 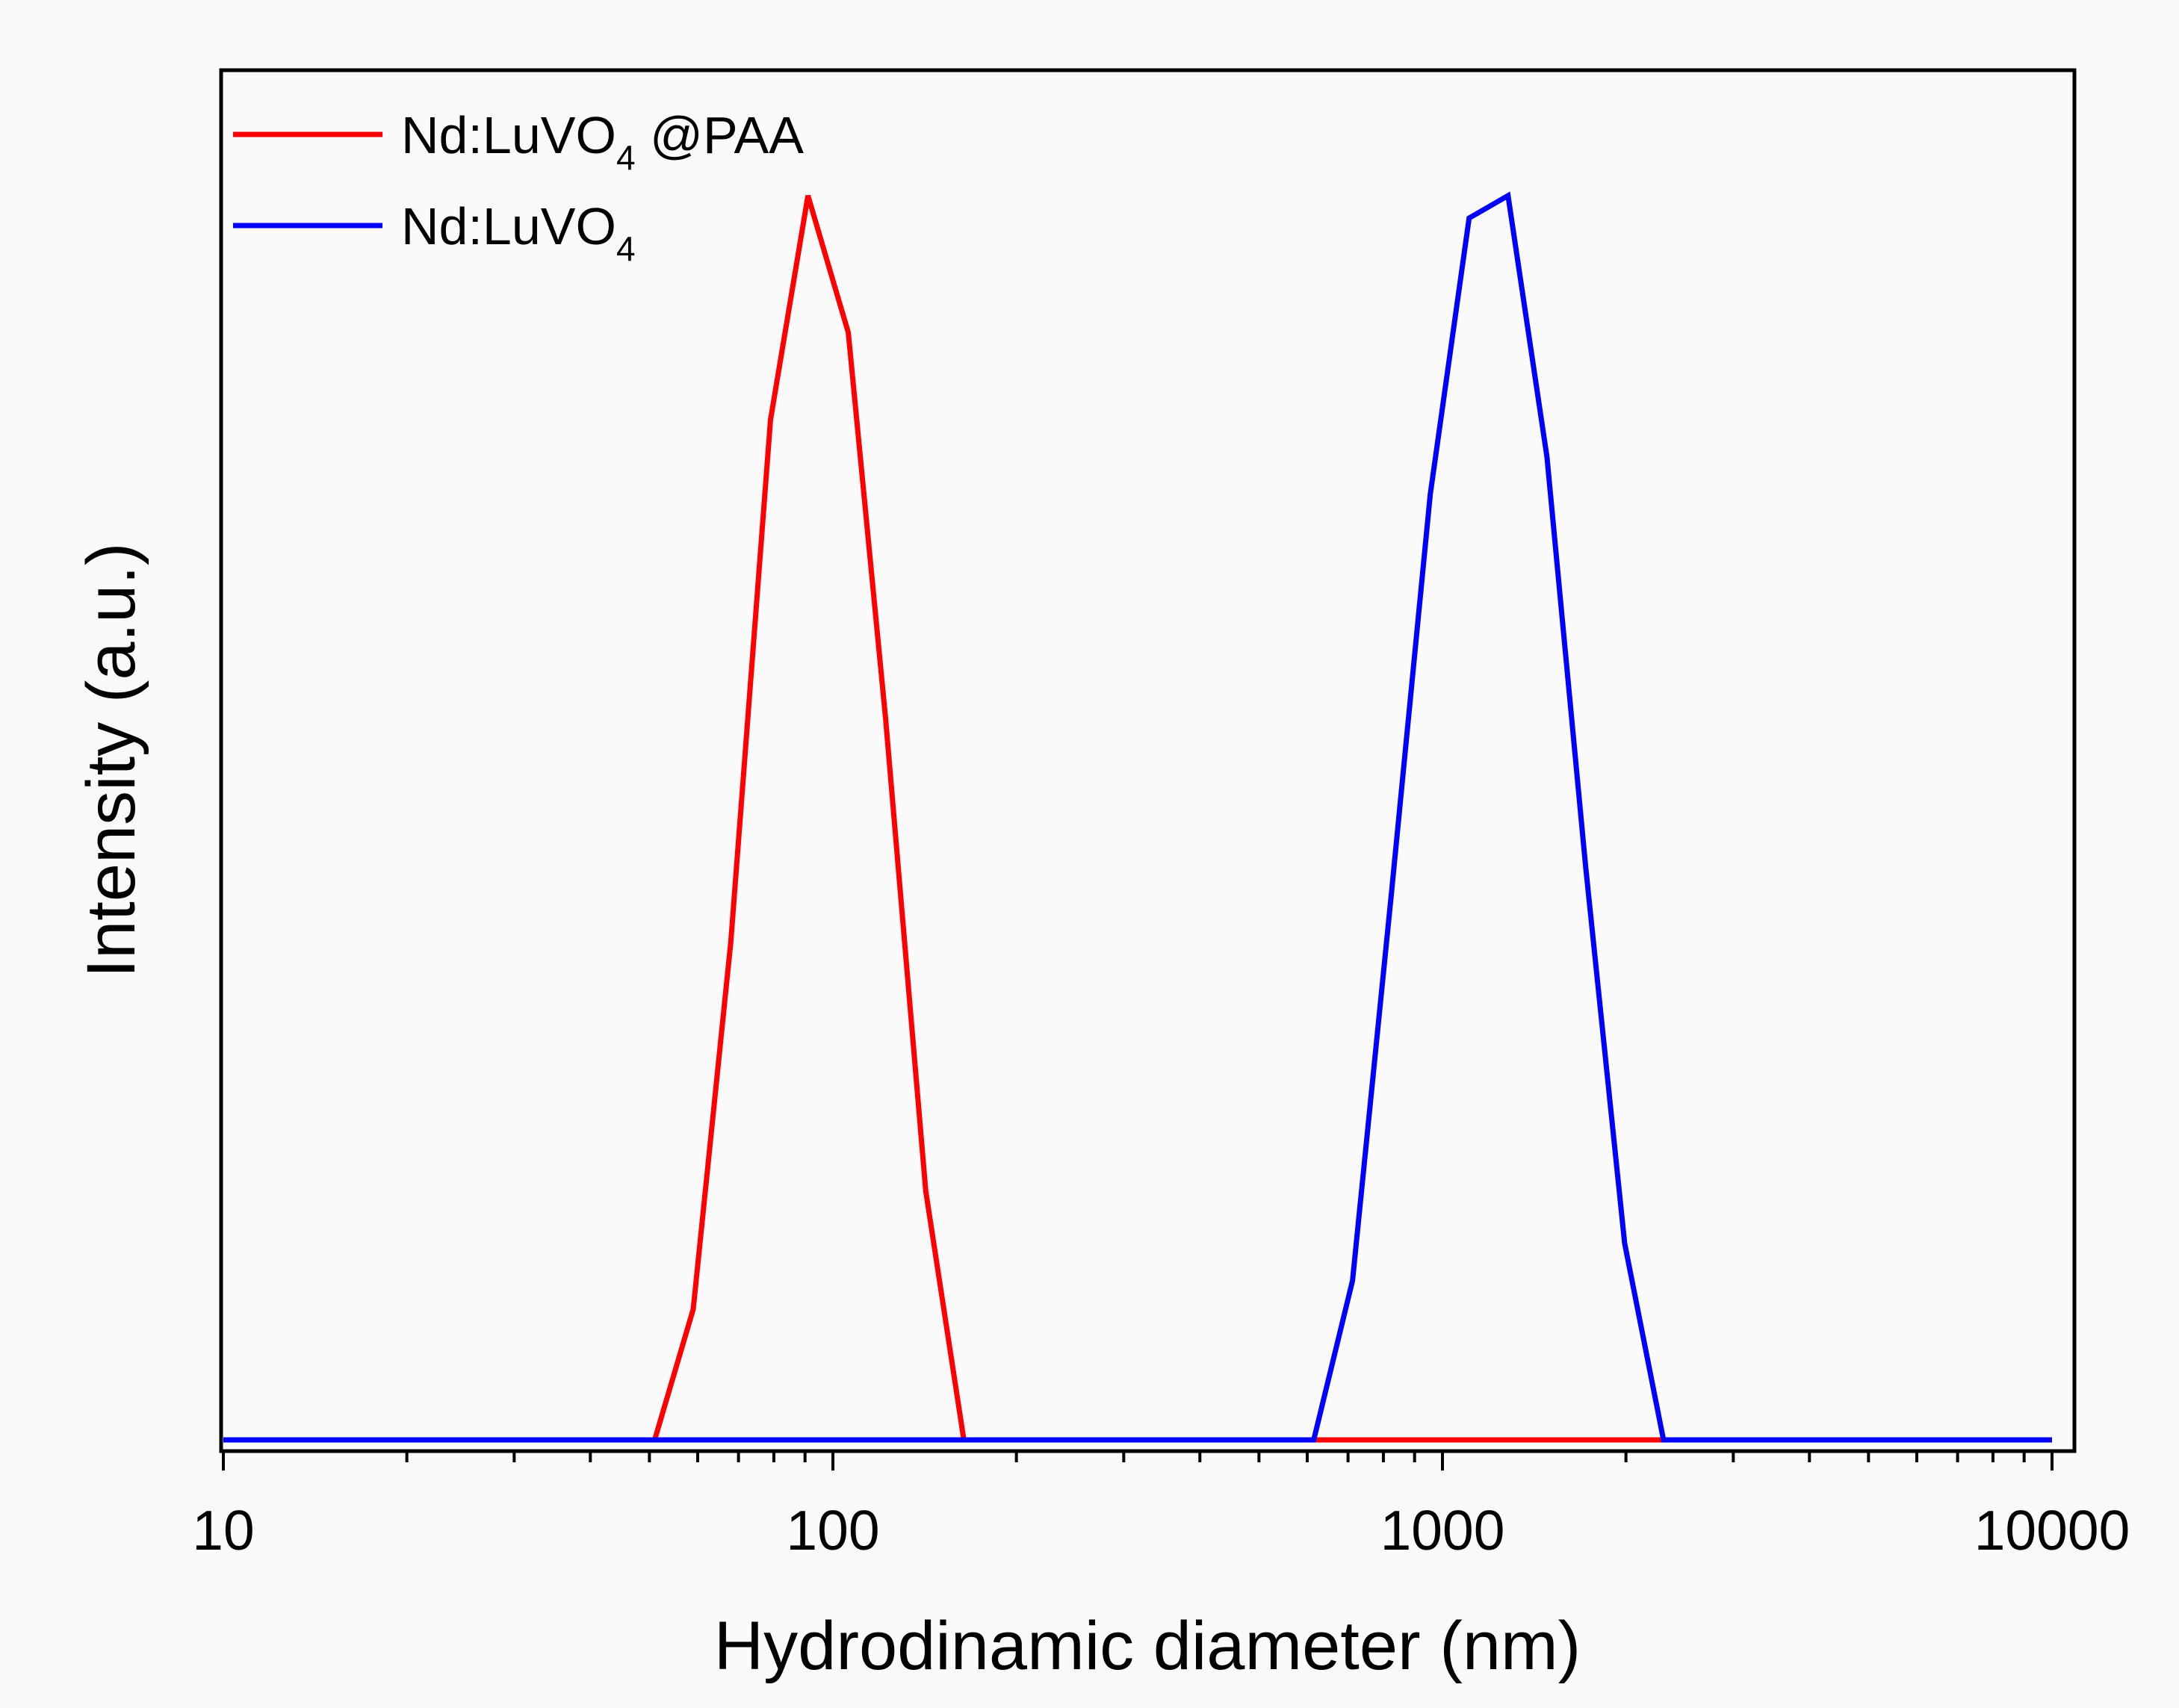 I want to click on legend-label-nd-luvo4-paa: Nd:LuVO4 @PAA, so click(x=602, y=141).